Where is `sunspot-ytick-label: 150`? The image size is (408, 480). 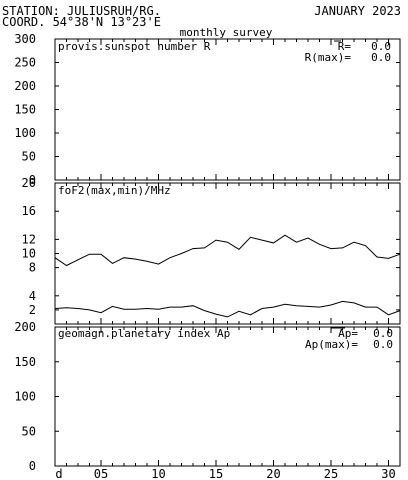
sunspot-ytick-label: 150 is located at coordinates (25, 110).